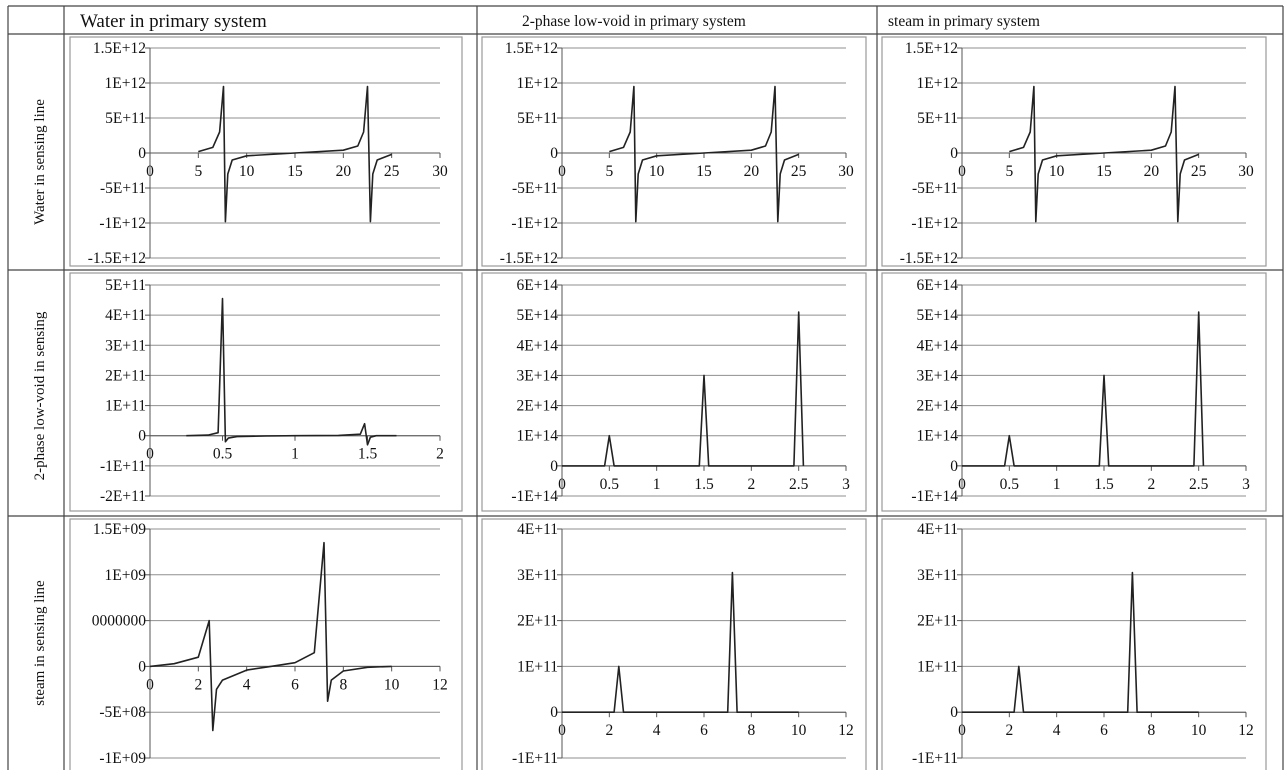  What do you see at coordinates (937, 621) in the screenshot?
I see `y-tick-label: 2E+11` at bounding box center [937, 621].